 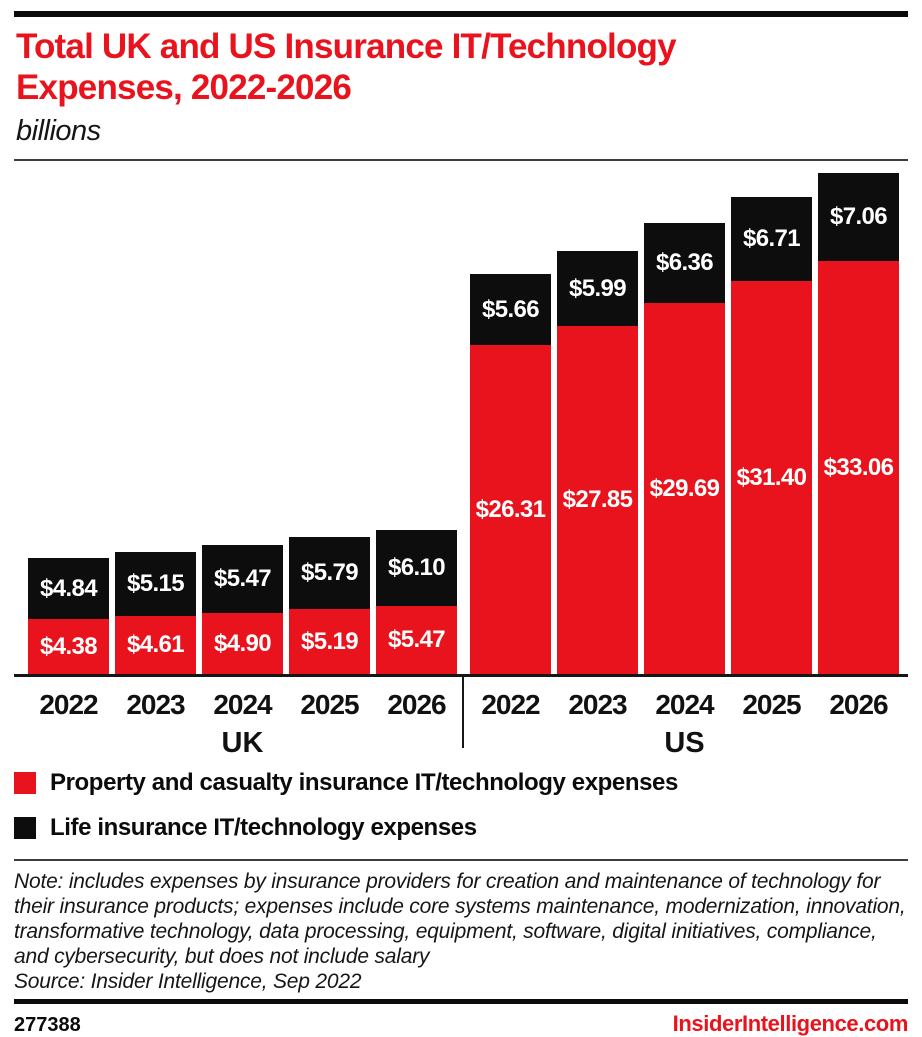 I want to click on bar-value-label: $6.36, so click(x=684, y=262).